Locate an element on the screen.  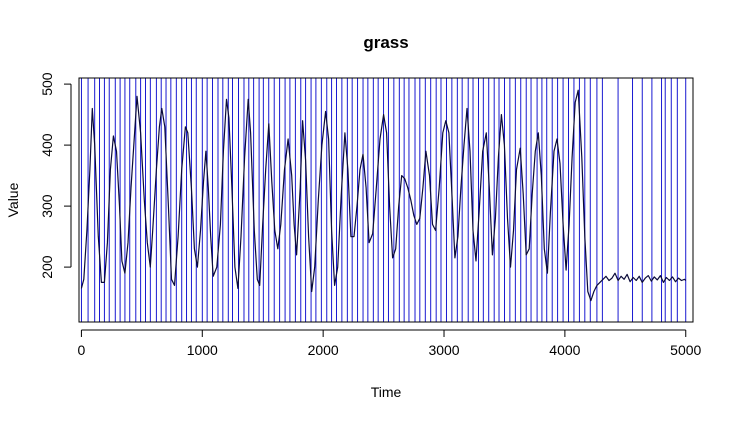
y-tick-label: 500 is located at coordinates (47, 84).